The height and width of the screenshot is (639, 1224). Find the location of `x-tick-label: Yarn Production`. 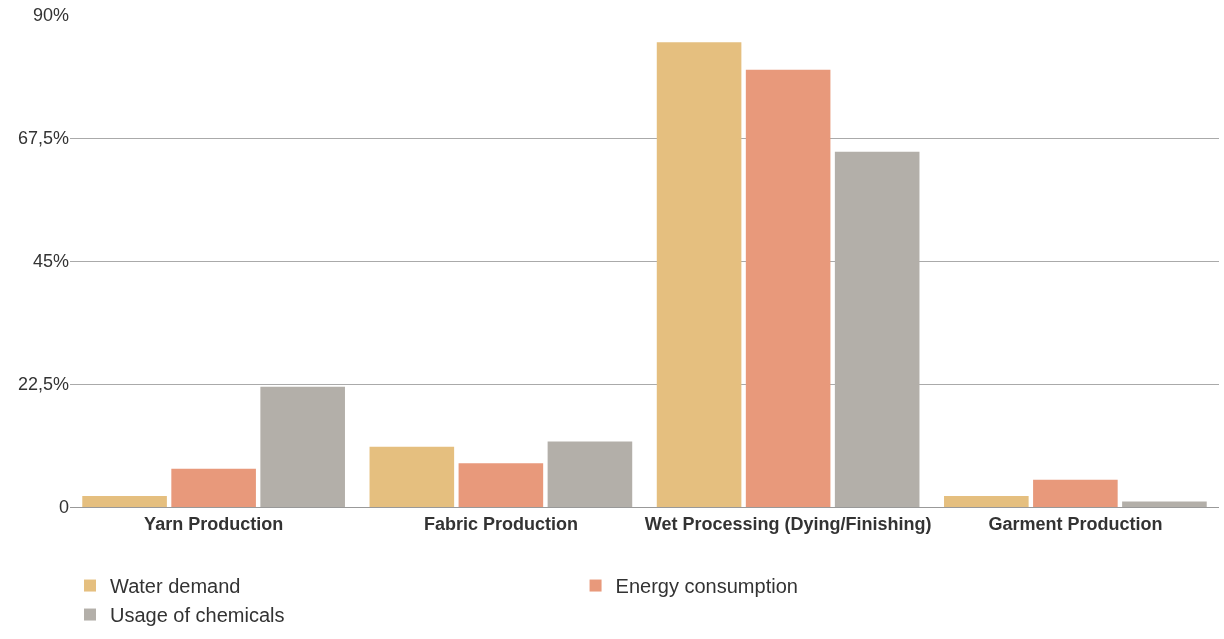

x-tick-label: Yarn Production is located at coordinates (214, 523).